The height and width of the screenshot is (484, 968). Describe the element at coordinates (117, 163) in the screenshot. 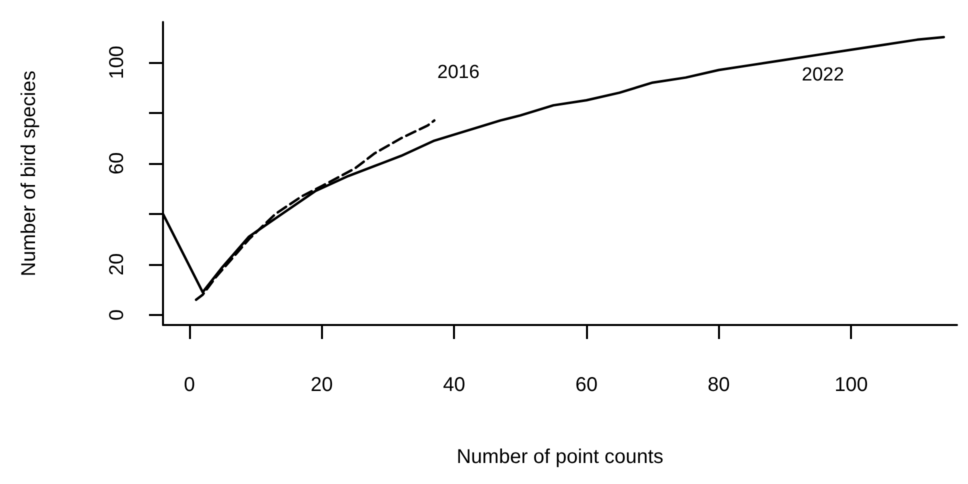

I see `y-tick-label: 60` at that location.